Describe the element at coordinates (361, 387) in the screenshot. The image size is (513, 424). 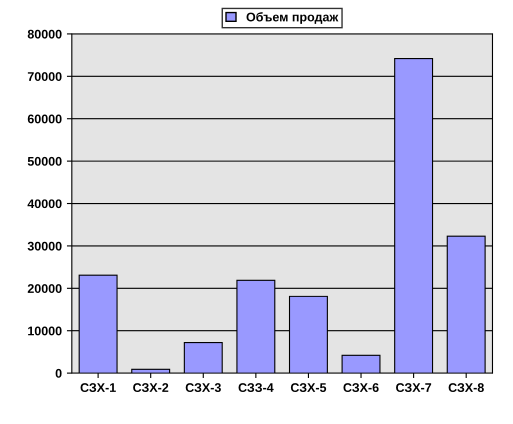
I see `x-tick-label: СЗХ-6` at that location.